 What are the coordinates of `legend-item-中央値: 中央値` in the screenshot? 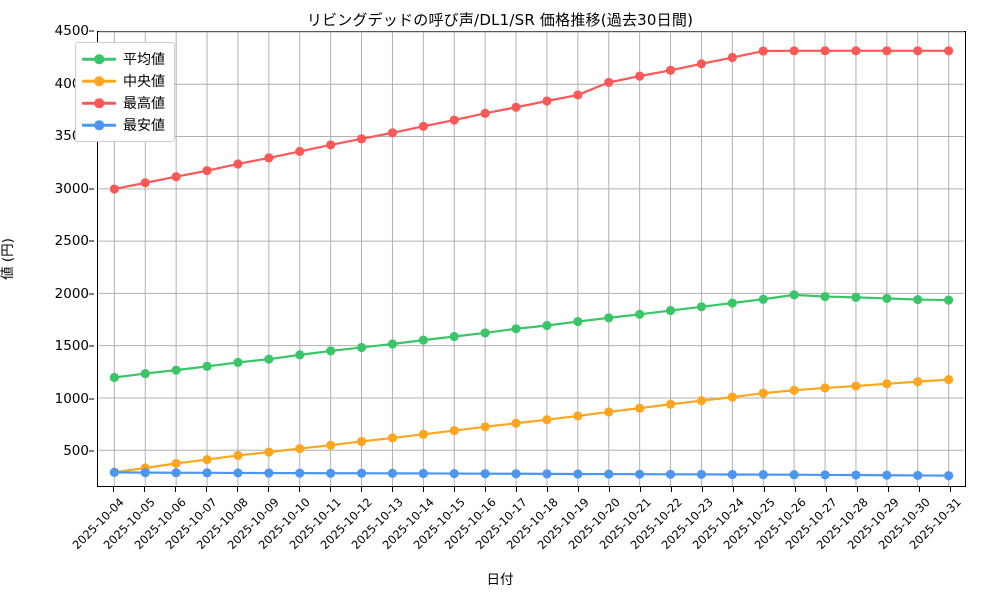 It's located at (123, 81).